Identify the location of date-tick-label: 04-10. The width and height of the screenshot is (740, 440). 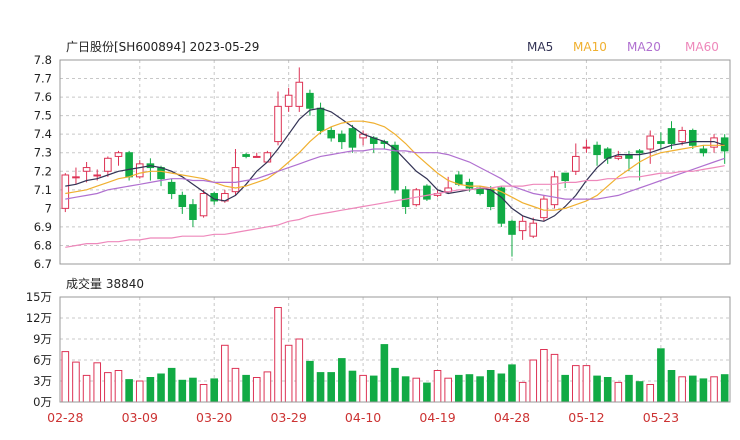
(363, 417).